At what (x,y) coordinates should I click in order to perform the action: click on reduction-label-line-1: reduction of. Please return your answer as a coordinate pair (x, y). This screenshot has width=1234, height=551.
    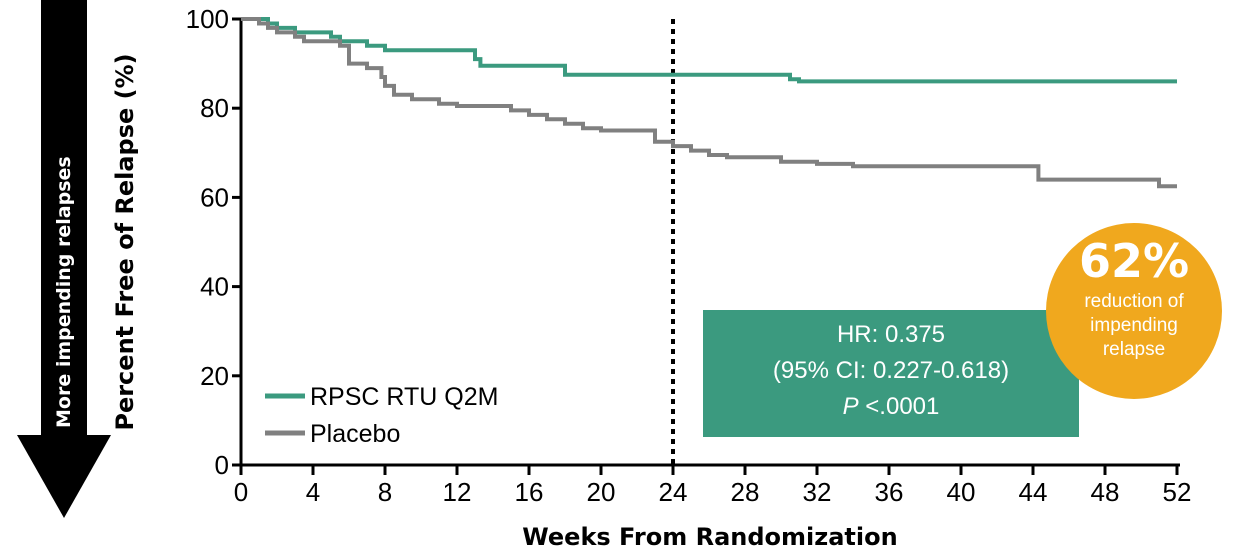
    Looking at the image, I should click on (1134, 301).